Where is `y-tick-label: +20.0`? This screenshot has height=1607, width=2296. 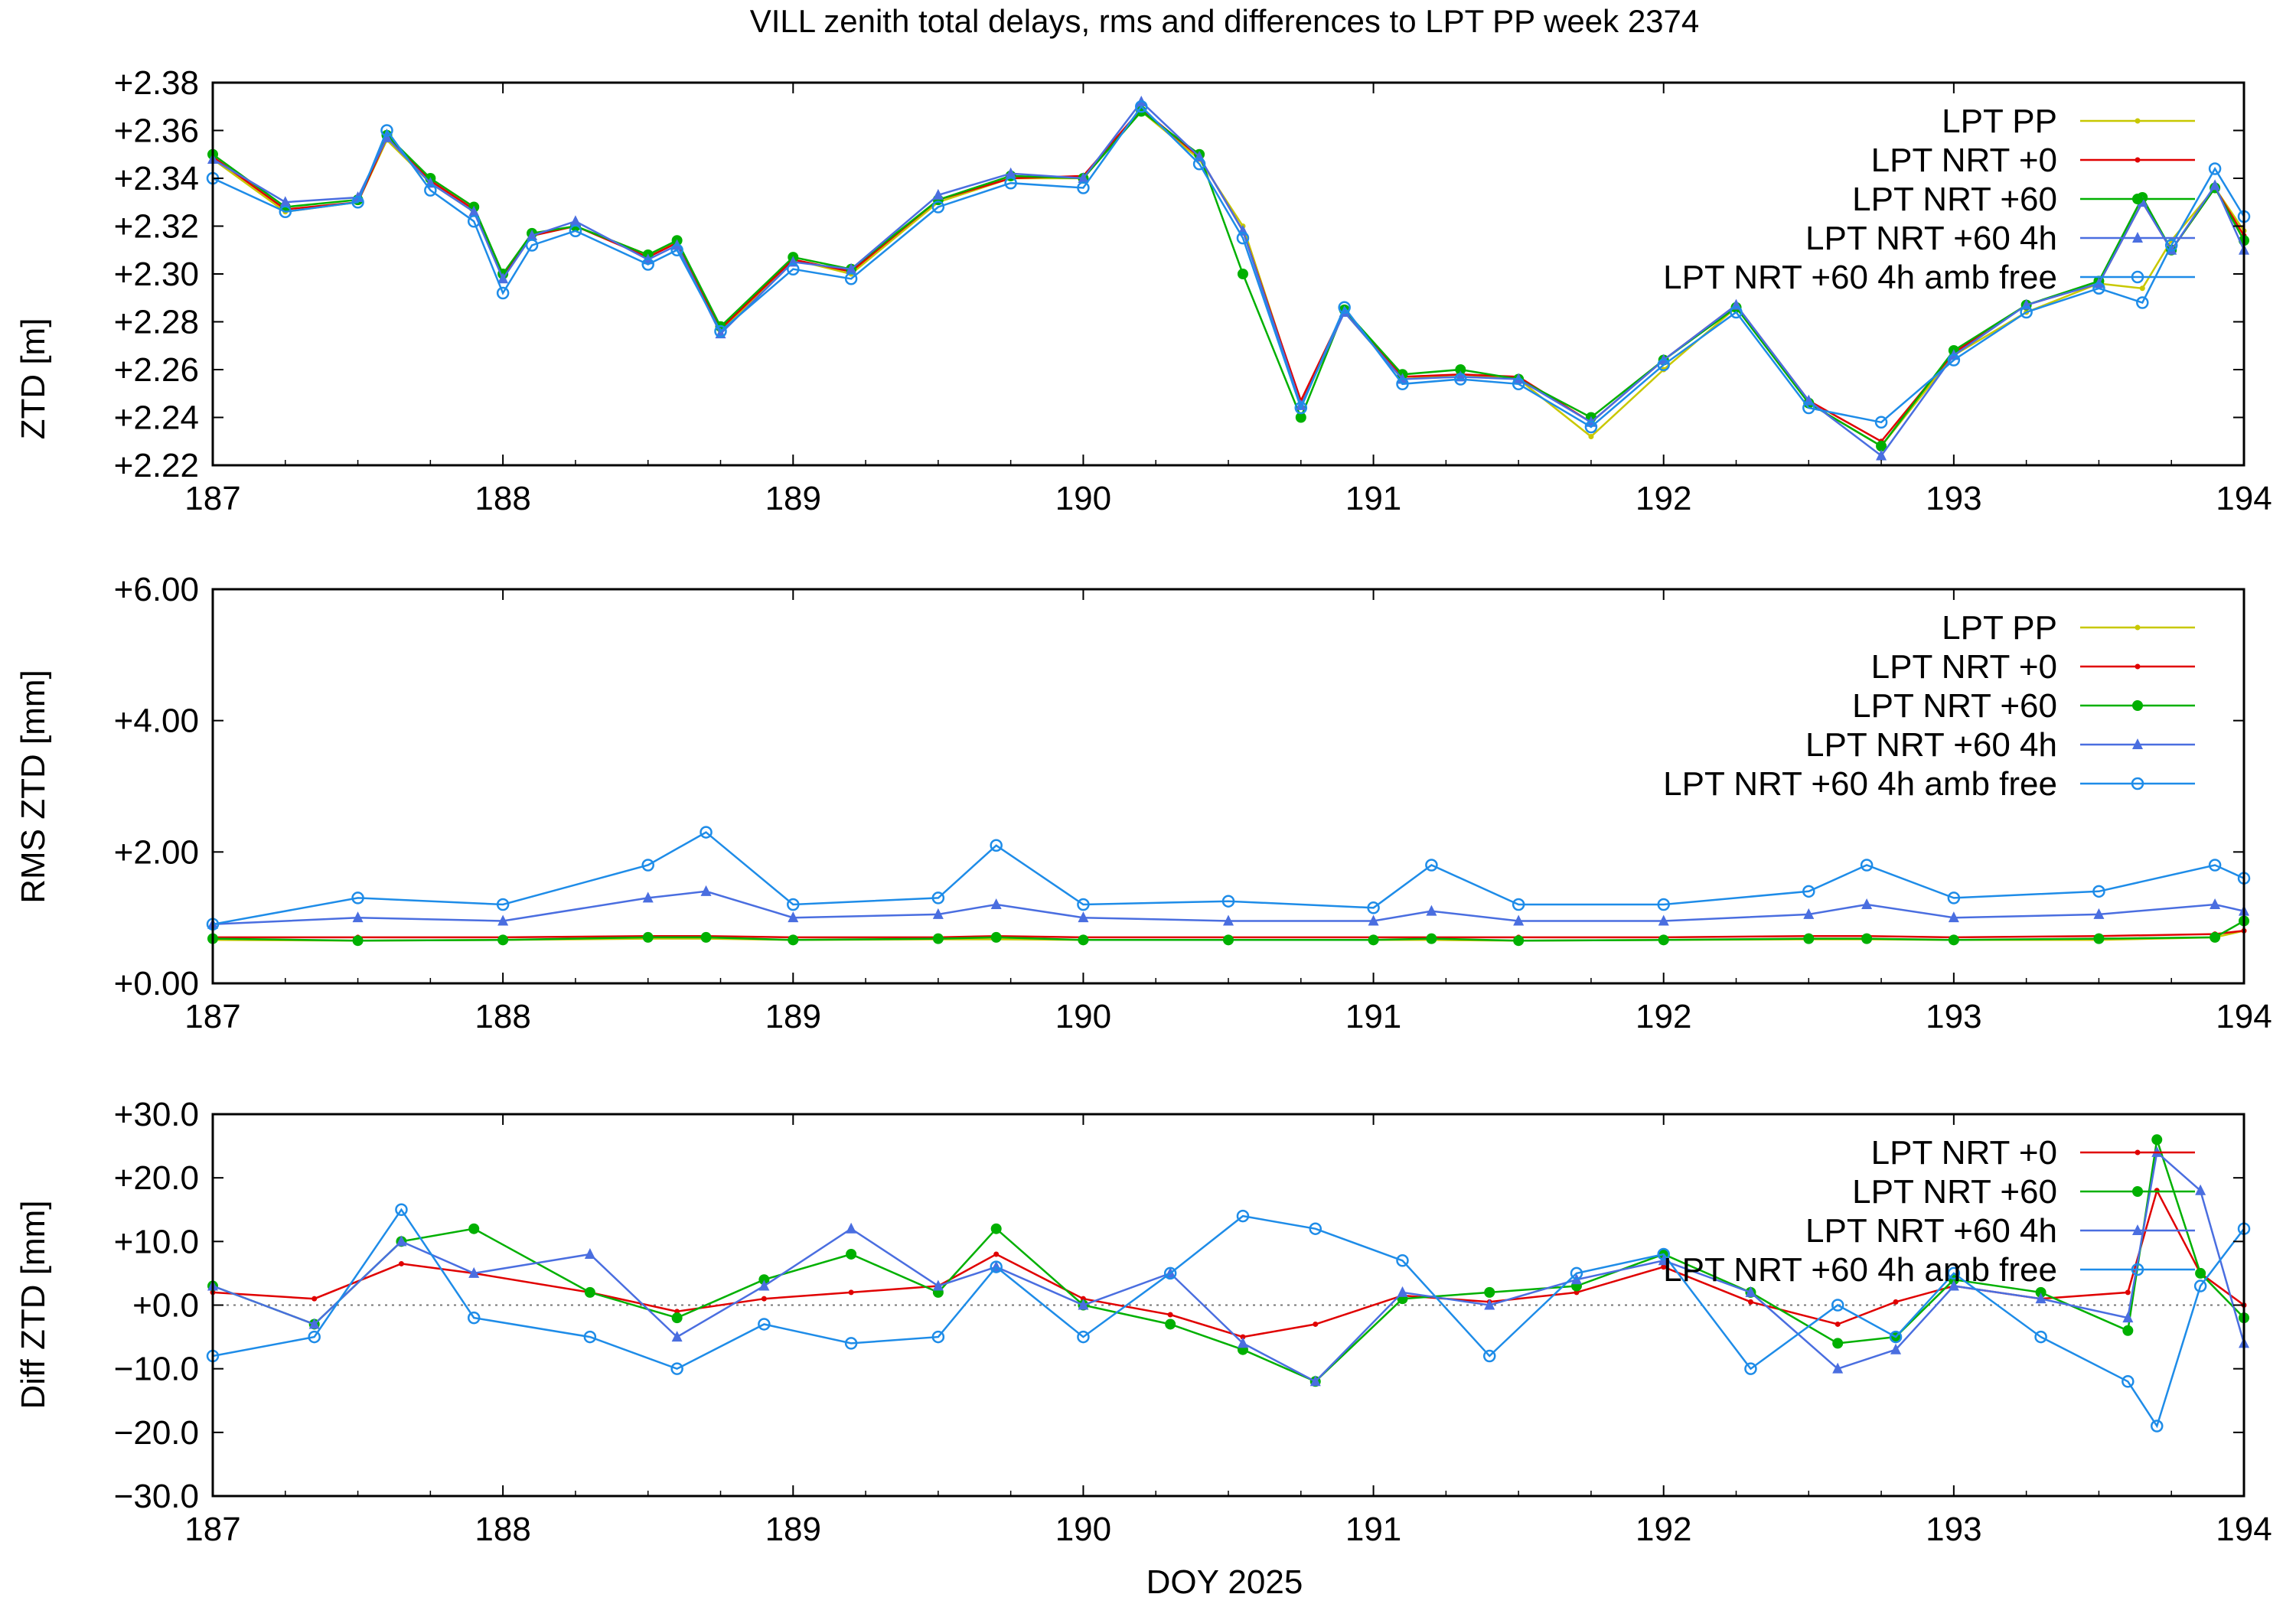 y-tick-label: +20.0 is located at coordinates (156, 1178).